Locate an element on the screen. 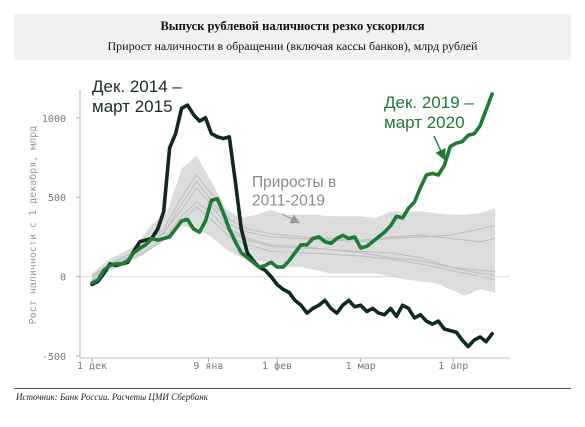 The height and width of the screenshot is (427, 585). x-tick-label: 1 мар is located at coordinates (361, 366).